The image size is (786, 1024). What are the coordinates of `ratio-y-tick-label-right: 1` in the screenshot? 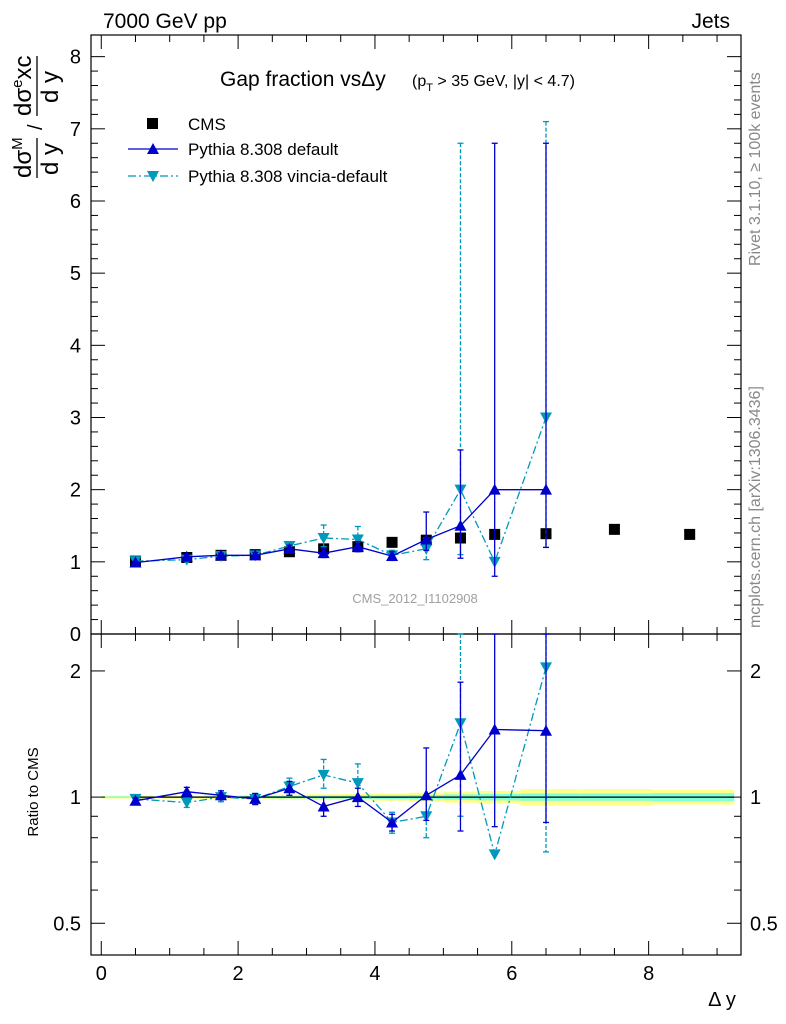 It's located at (755, 798).